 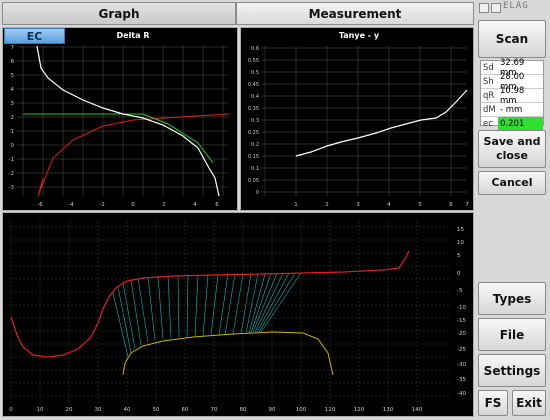 I want to click on y-tick: -2, so click(x=11, y=174).